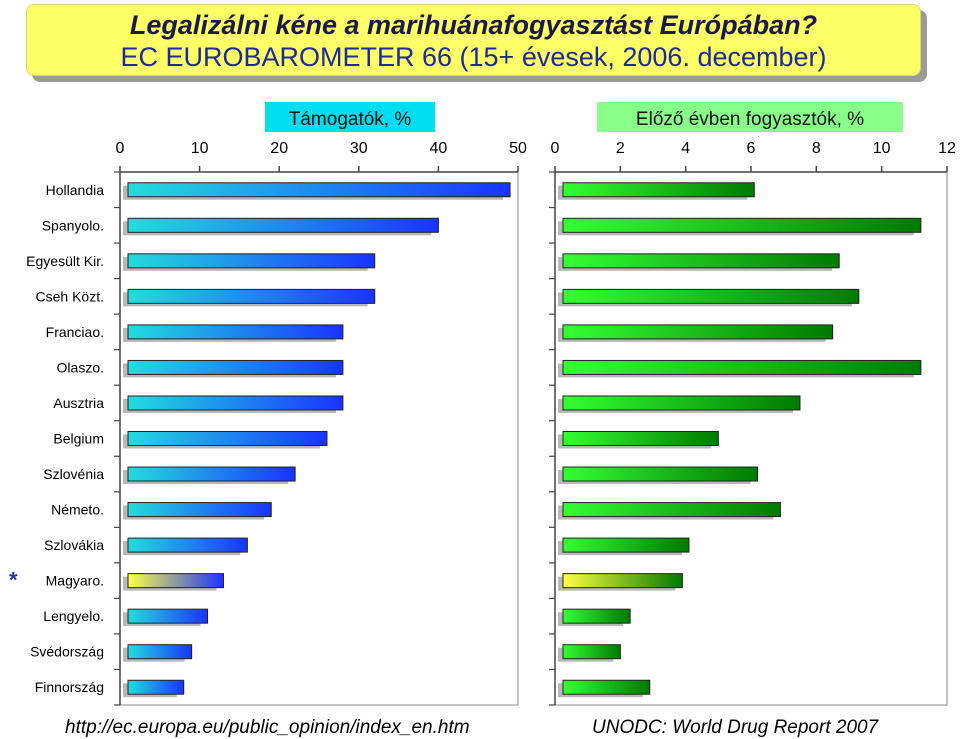 The image size is (960, 739). What do you see at coordinates (279, 148) in the screenshot?
I see `support-x-tick-label: 20` at bounding box center [279, 148].